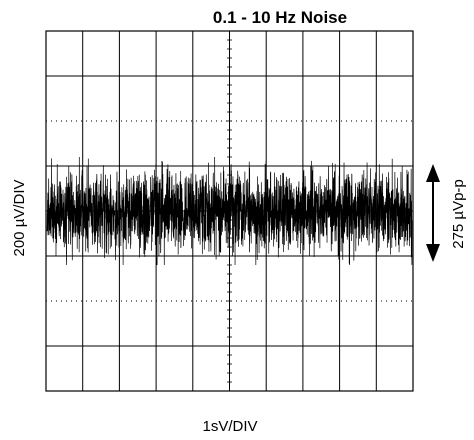 The image size is (474, 440). I want to click on y-axis-label: 200 µV/DIV, so click(19, 217).